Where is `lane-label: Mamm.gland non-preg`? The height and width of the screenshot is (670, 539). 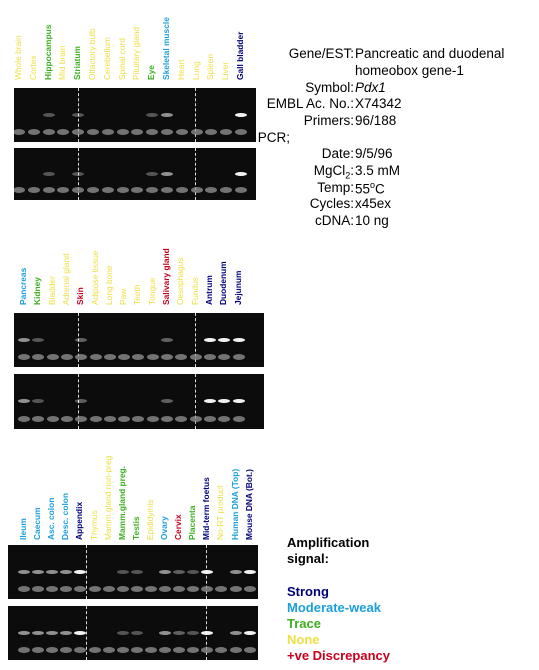
lane-label: Mamm.gland non-preg is located at coordinates (107, 497).